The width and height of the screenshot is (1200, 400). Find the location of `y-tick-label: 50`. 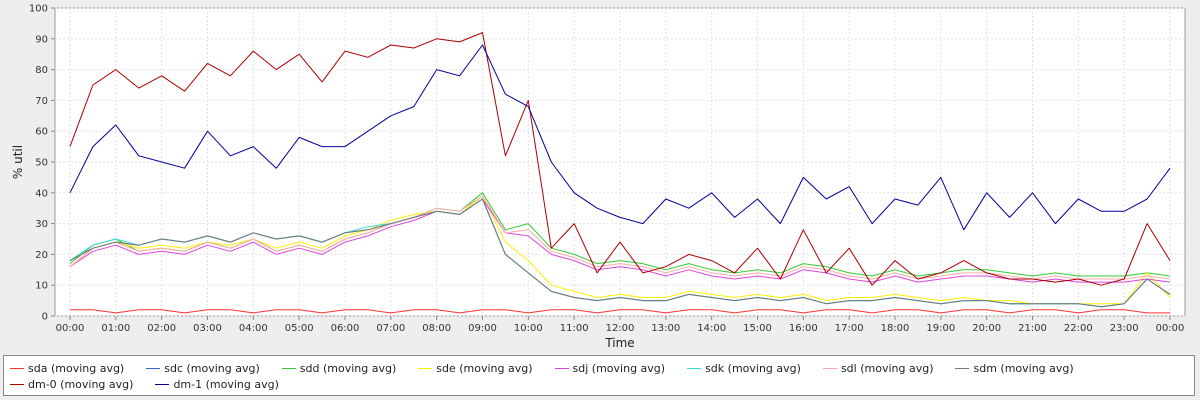

y-tick-label: 50 is located at coordinates (41, 163).